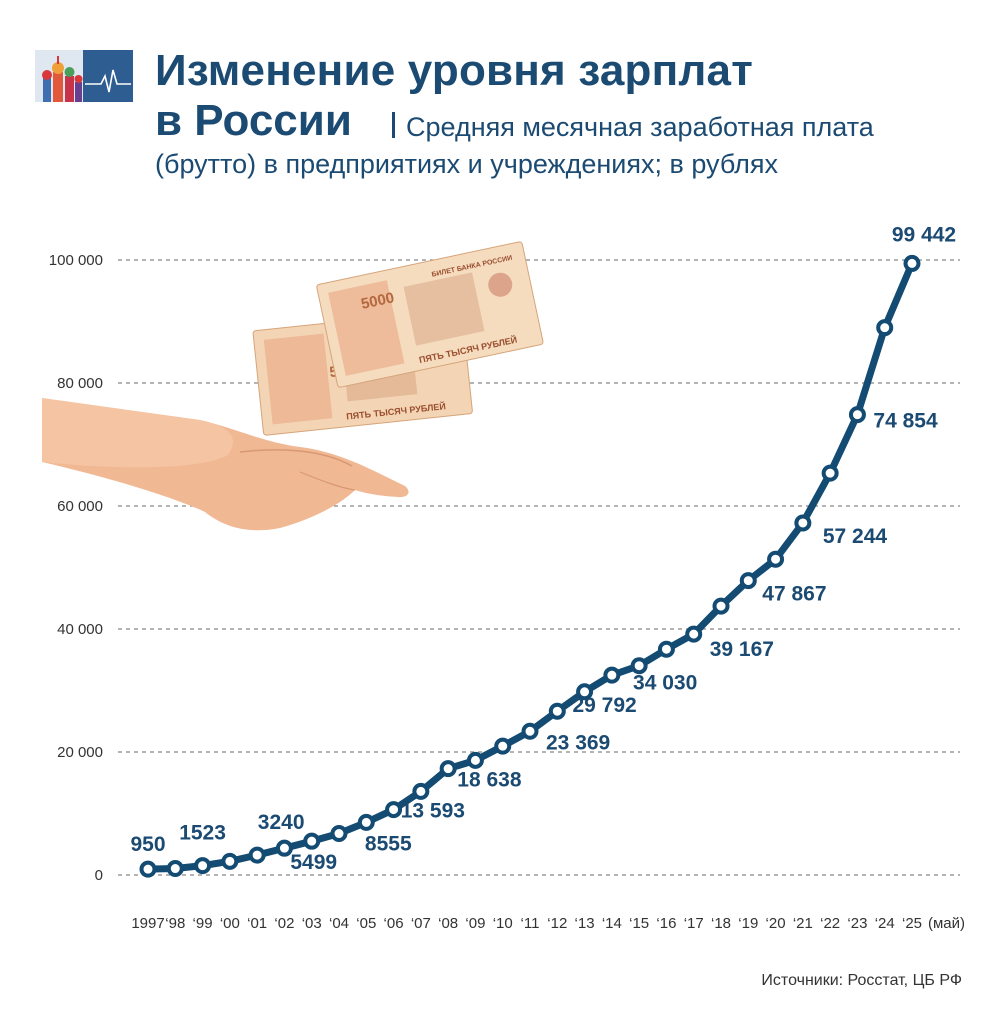  What do you see at coordinates (912, 923) in the screenshot?
I see `x-tick-label-28: ‘25` at bounding box center [912, 923].